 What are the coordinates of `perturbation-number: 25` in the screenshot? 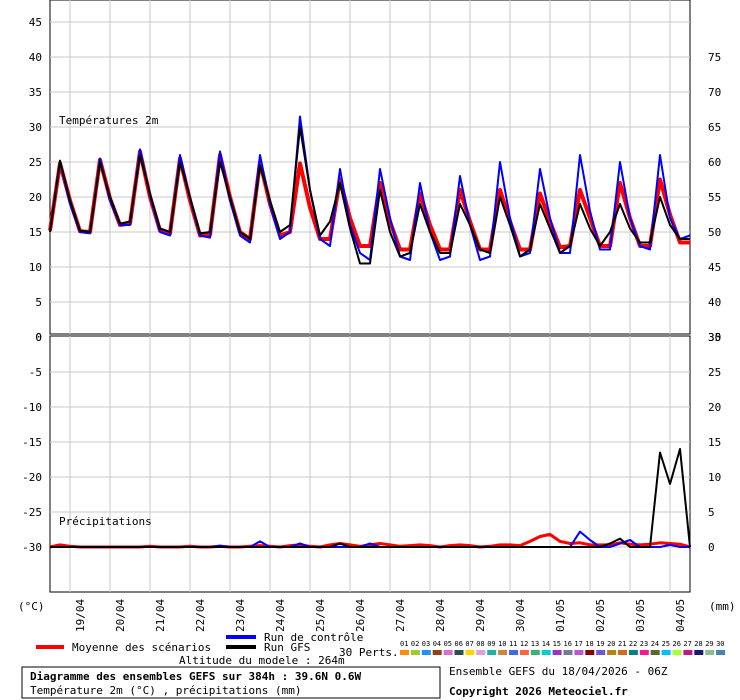 It's located at (666, 644).